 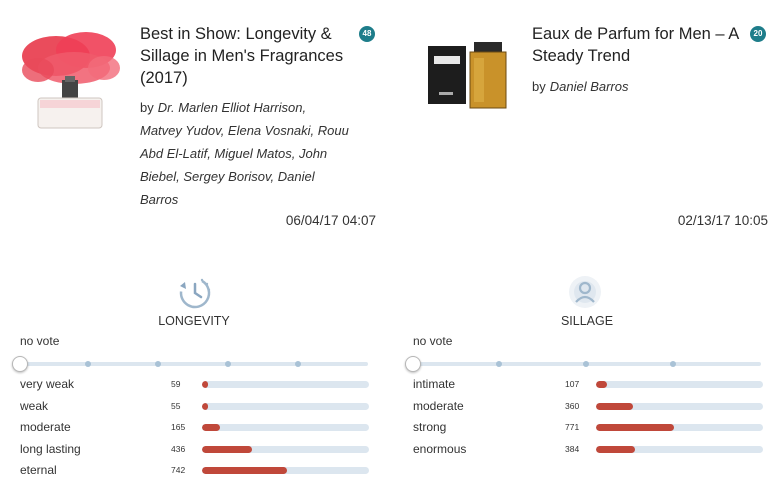 I want to click on vote-row: weak 55, so click(x=195, y=407).